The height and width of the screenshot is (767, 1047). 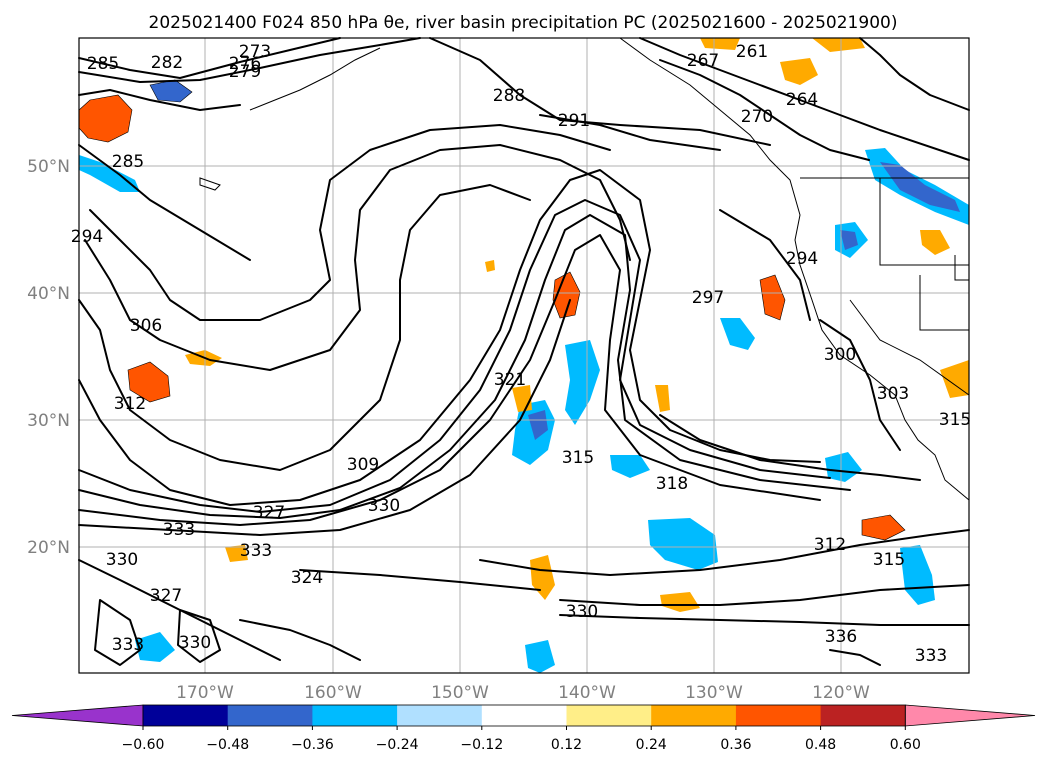 I want to click on contour-label: 276, so click(x=245, y=64).